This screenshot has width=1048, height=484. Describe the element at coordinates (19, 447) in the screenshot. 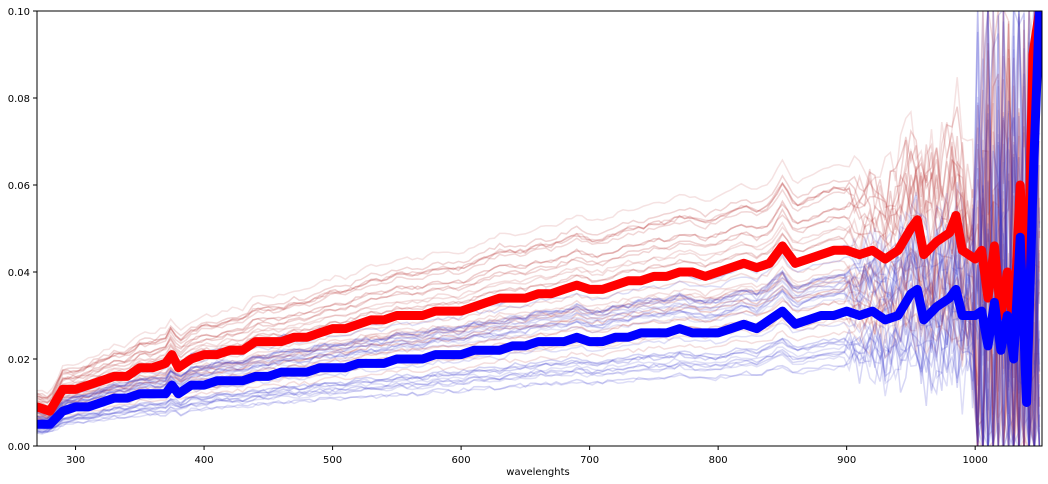

I see `y-tick-label: 0.00` at that location.